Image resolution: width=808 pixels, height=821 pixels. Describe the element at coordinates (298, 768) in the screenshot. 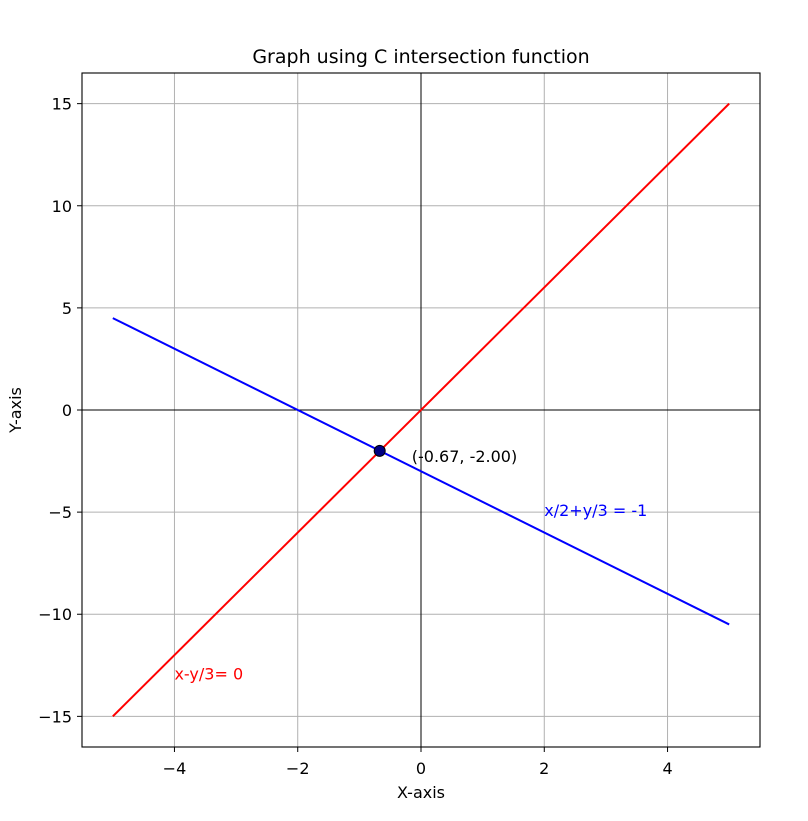

I see `x-tick-label: −2` at that location.